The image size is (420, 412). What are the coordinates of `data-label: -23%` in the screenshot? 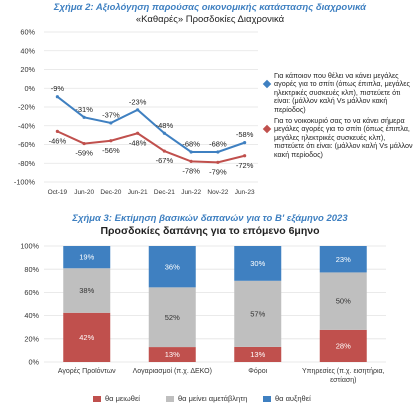 It's located at (138, 101).